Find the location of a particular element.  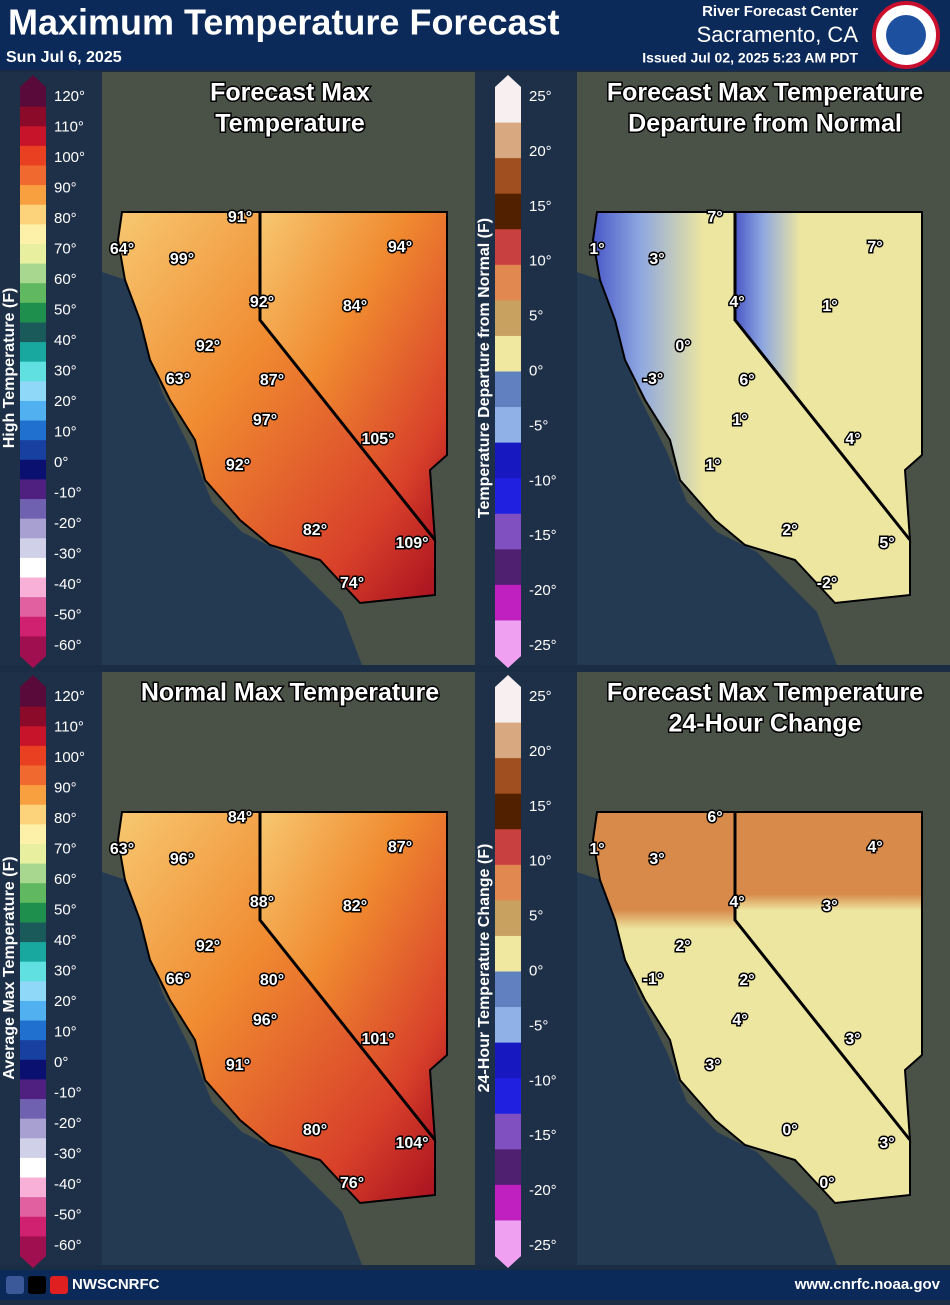

location-value: 82° is located at coordinates (355, 906).